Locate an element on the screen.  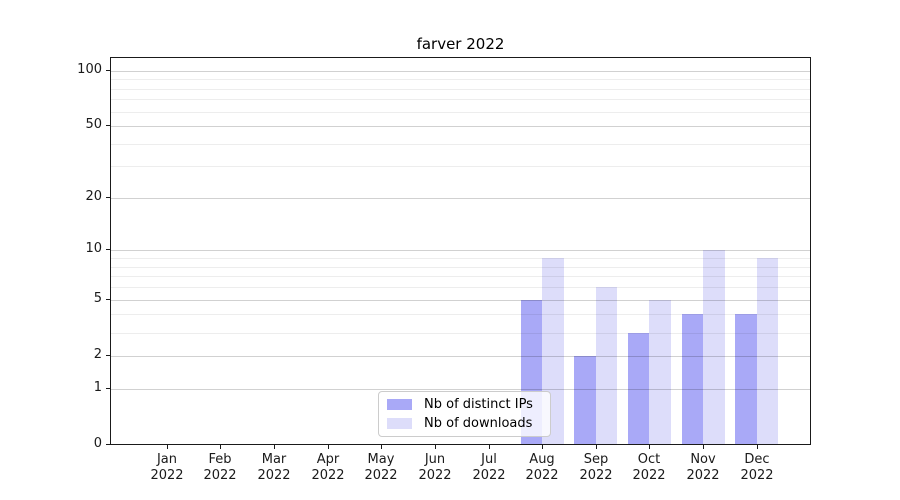
y-tick-label: 10 is located at coordinates (93, 248).